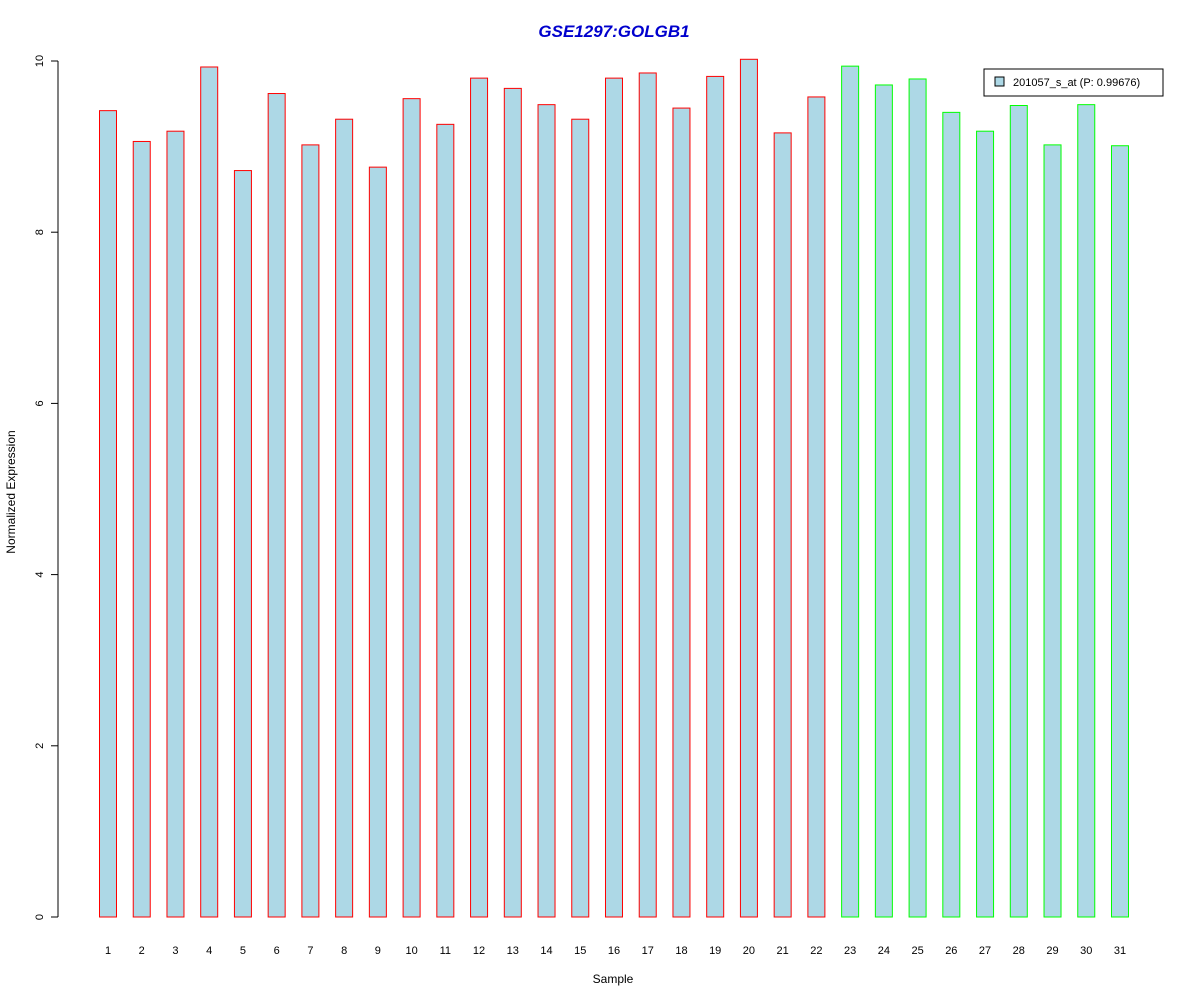 The width and height of the screenshot is (1200, 1000). What do you see at coordinates (40, 575) in the screenshot?
I see `y-tick-label: 4` at bounding box center [40, 575].